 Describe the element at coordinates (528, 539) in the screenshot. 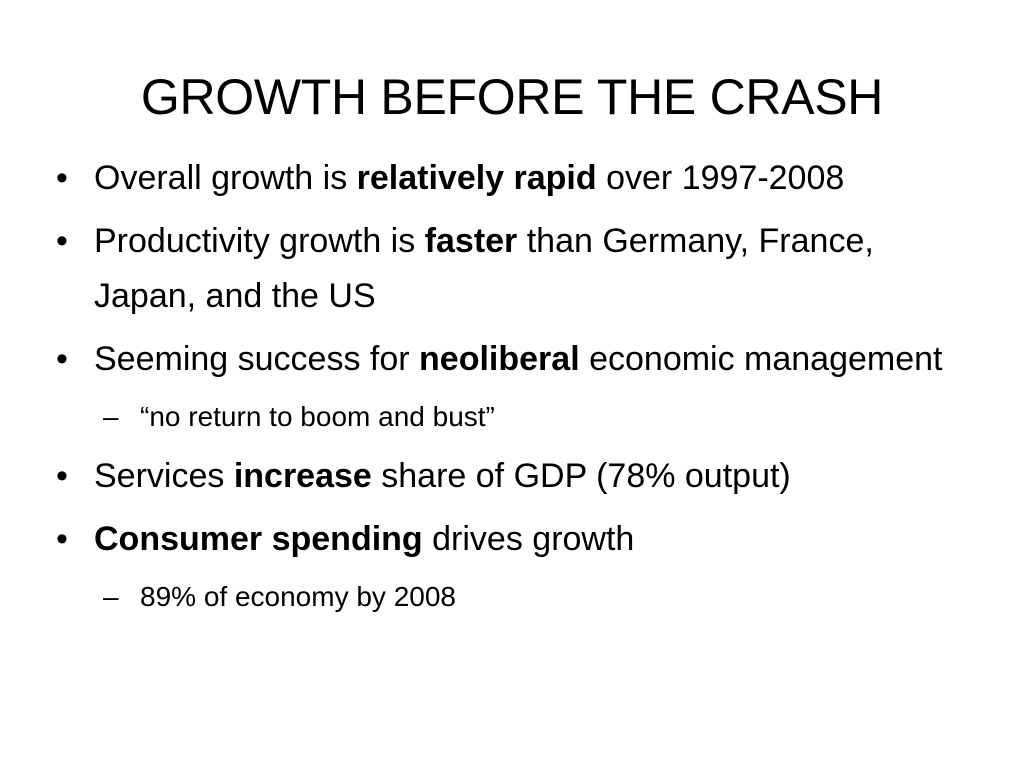

I see `bullet-text: drives growth` at that location.